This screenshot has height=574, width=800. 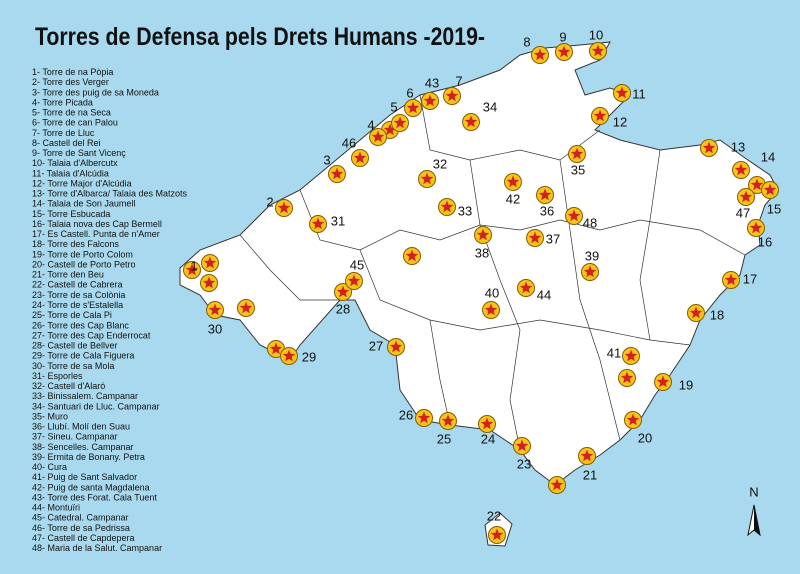 I want to click on legend-item: 12- Torre Major d'Alcúdia, so click(x=82, y=183).